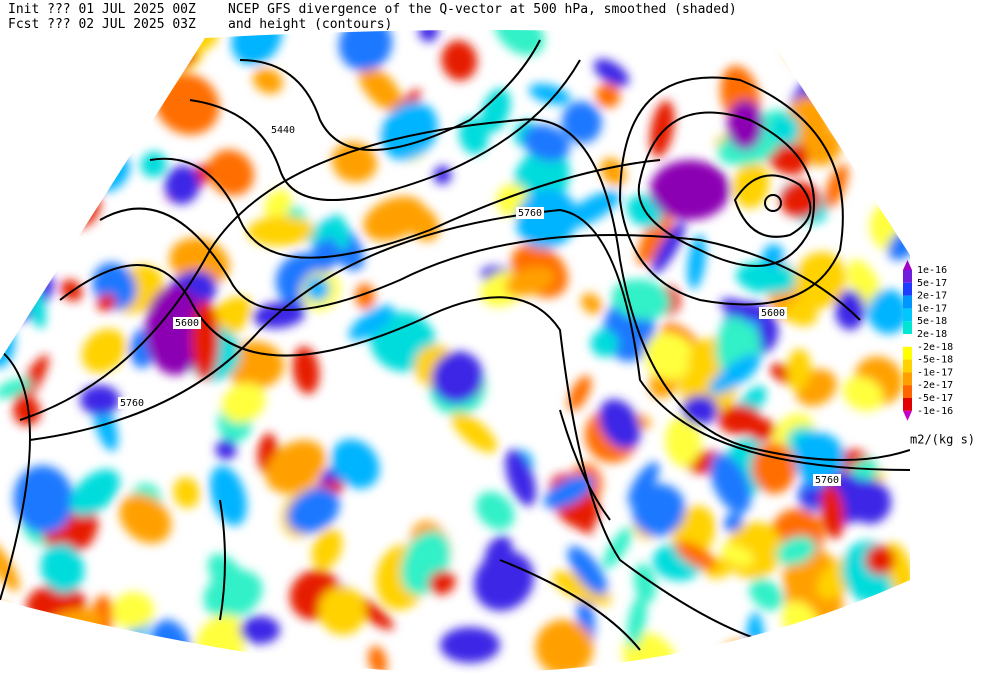 This screenshot has width=1000, height=680. Describe the element at coordinates (932, 296) in the screenshot. I see `colorbar-label: 2e-17` at that location.